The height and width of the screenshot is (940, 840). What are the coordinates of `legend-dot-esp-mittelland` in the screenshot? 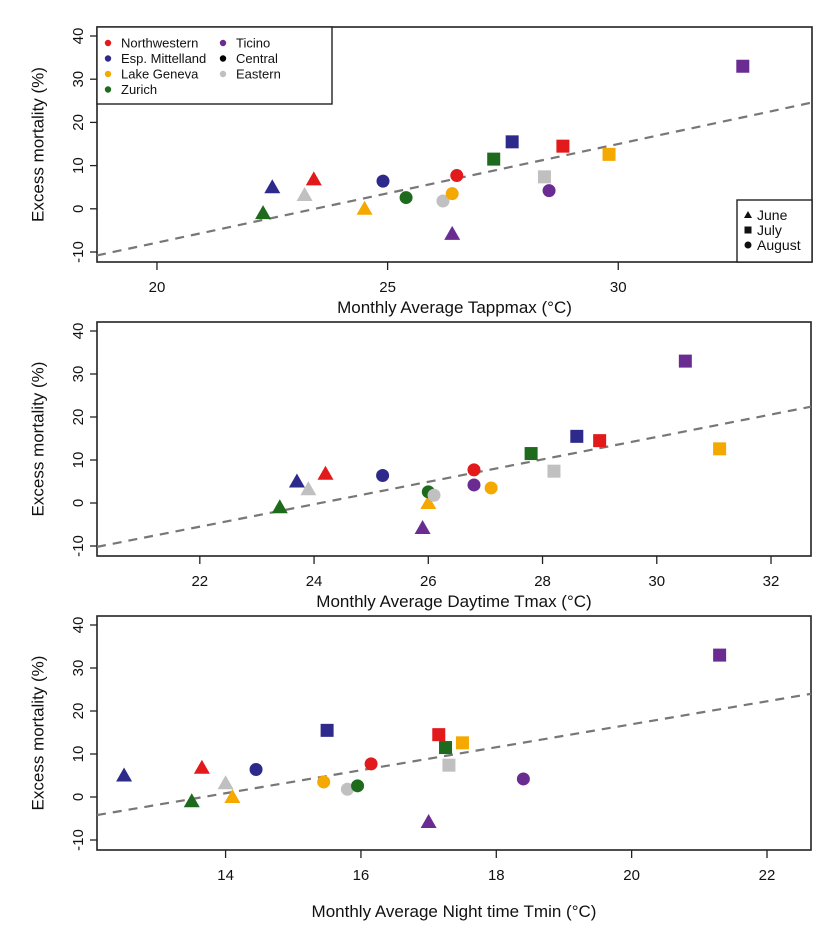 It's located at (108, 58).